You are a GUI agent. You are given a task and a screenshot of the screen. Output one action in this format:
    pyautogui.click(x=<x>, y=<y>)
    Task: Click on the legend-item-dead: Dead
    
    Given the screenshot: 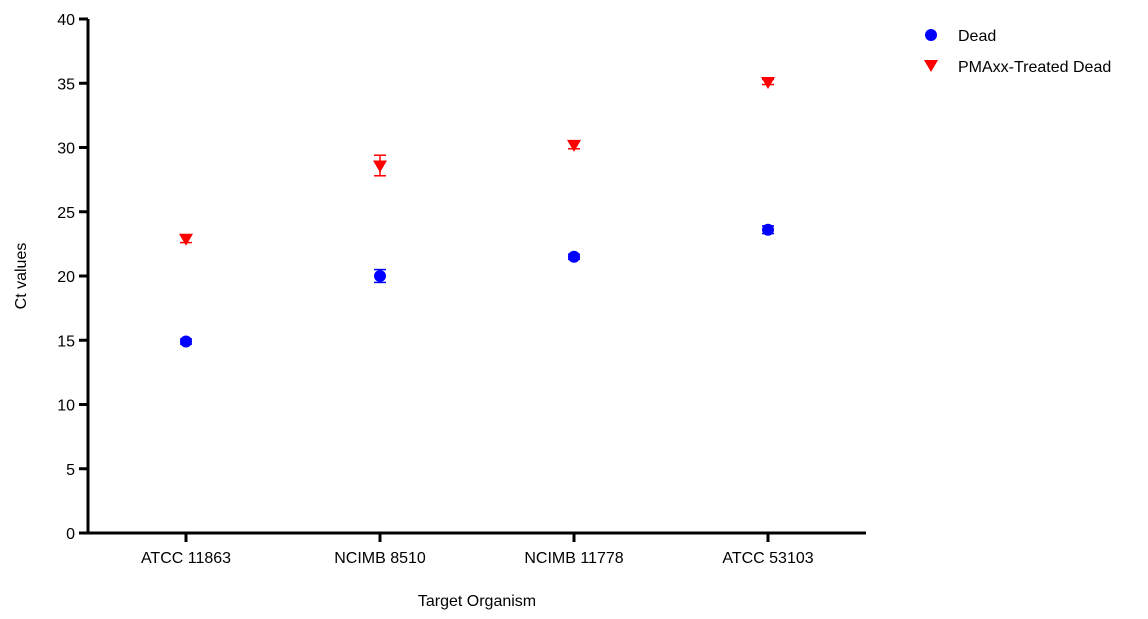 What is the action you would take?
    pyautogui.click(x=960, y=36)
    